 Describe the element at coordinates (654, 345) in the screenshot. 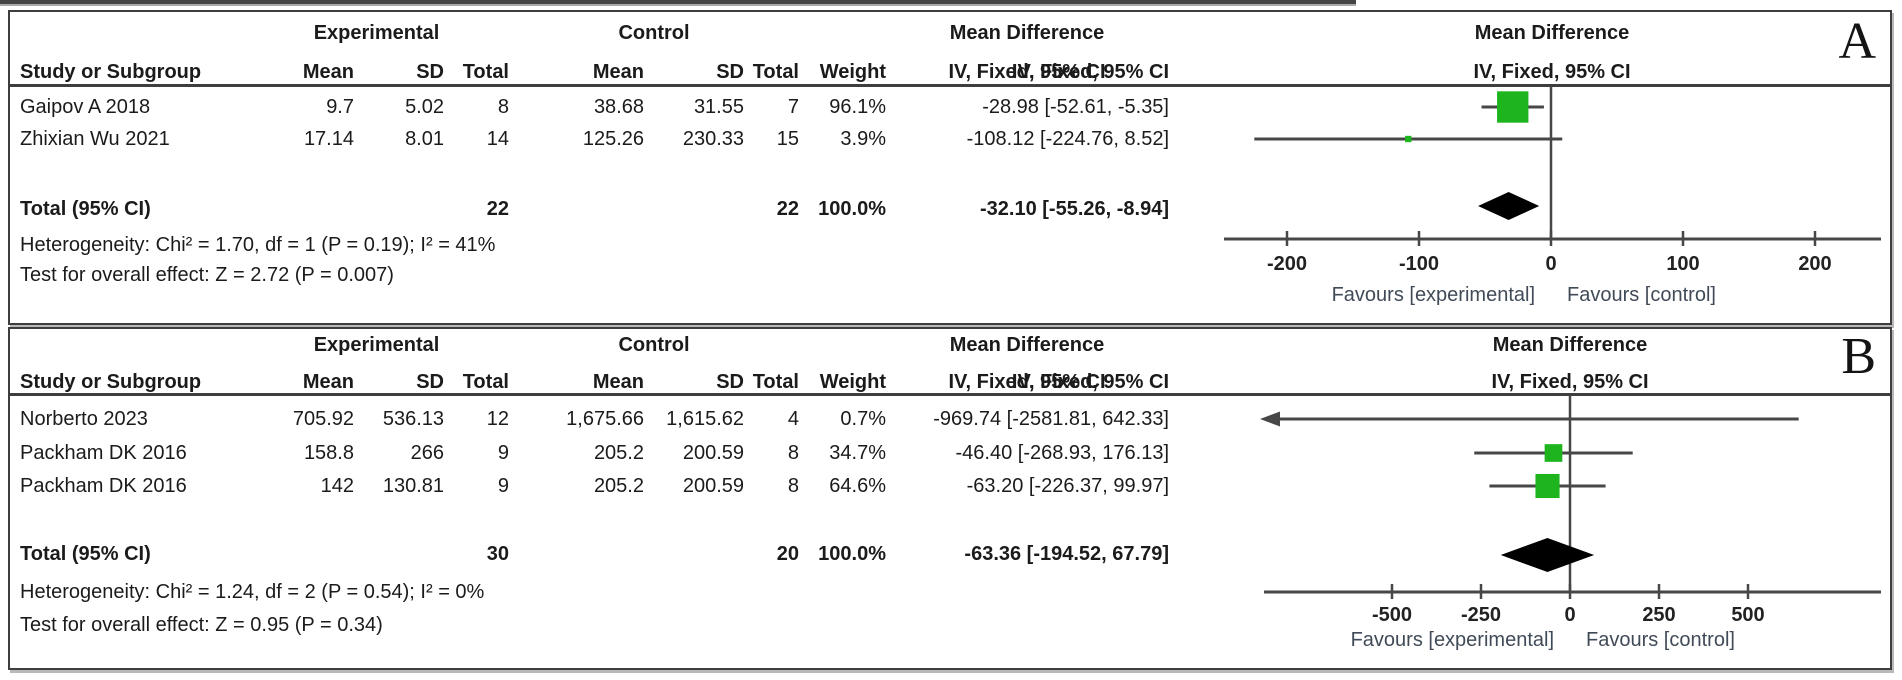

I see `control-group-header: Control` at that location.